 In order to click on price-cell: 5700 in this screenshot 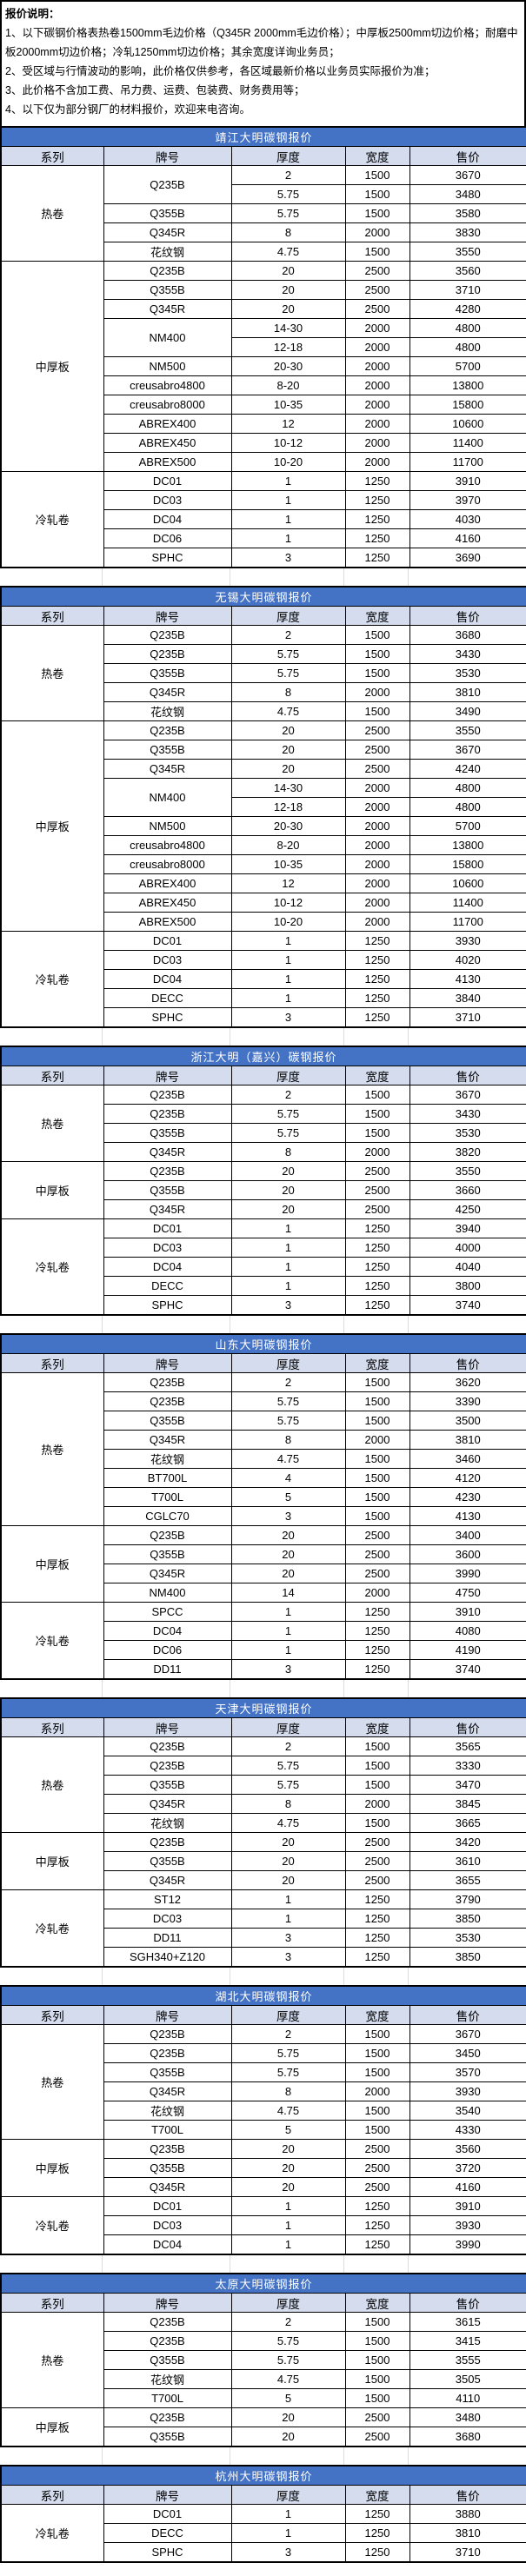, I will do `click(467, 366)`.